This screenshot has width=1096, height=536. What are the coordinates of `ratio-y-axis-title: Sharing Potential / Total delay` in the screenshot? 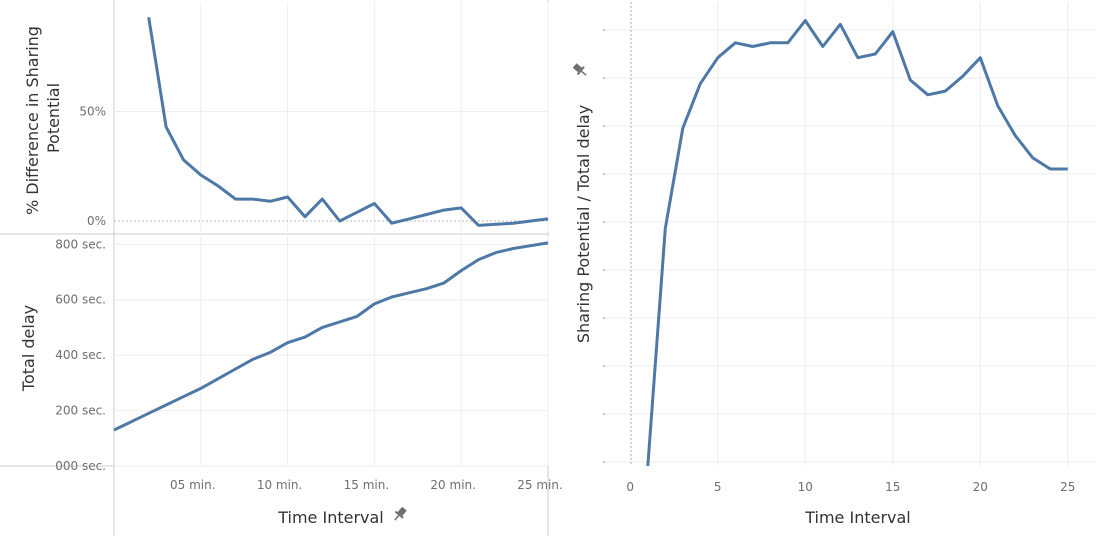 It's located at (583, 224).